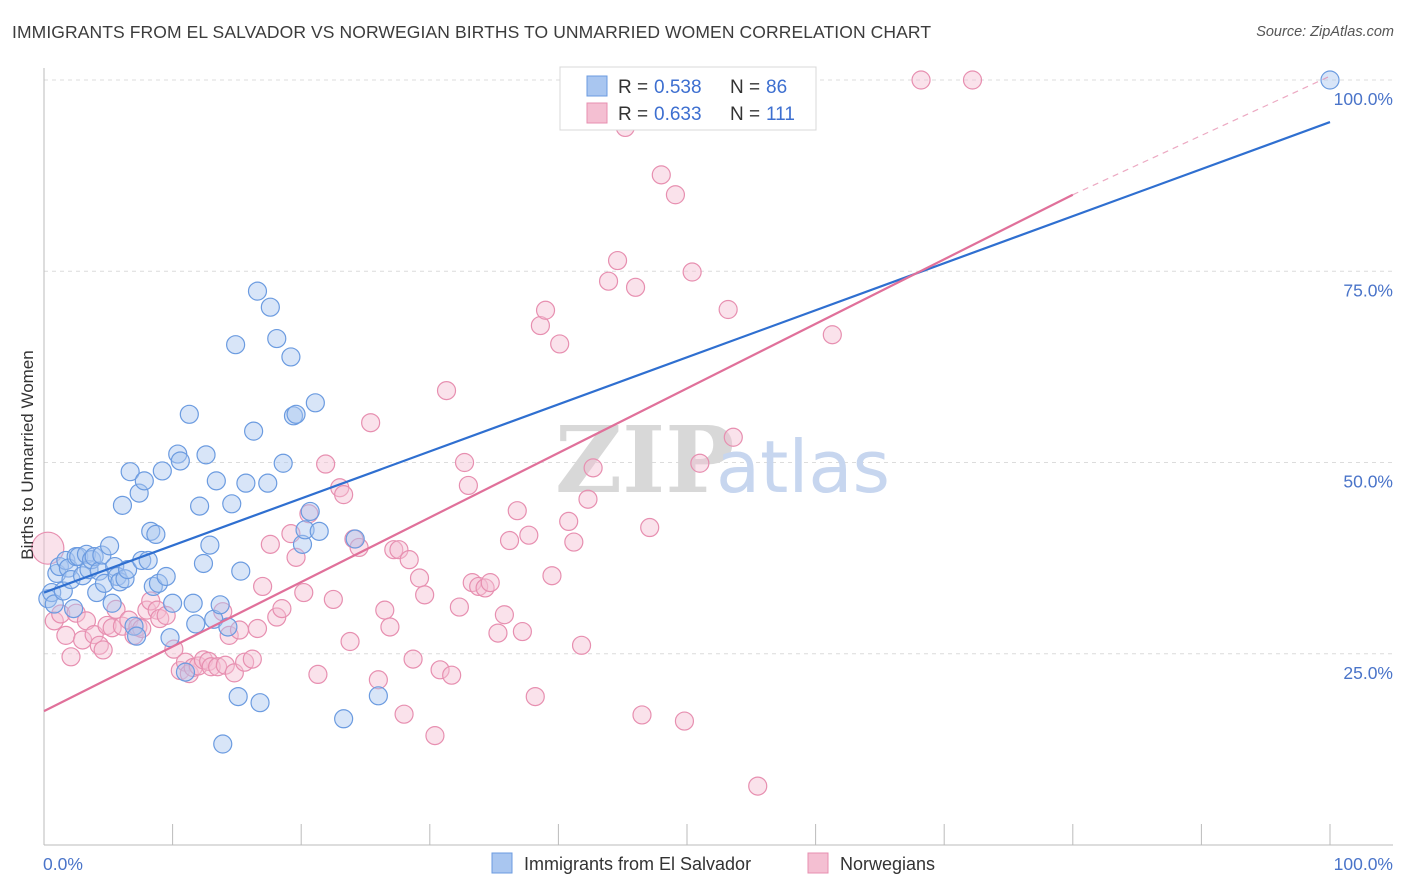 The image size is (1406, 892). I want to click on series-swatch-norwegians, so click(818, 863).